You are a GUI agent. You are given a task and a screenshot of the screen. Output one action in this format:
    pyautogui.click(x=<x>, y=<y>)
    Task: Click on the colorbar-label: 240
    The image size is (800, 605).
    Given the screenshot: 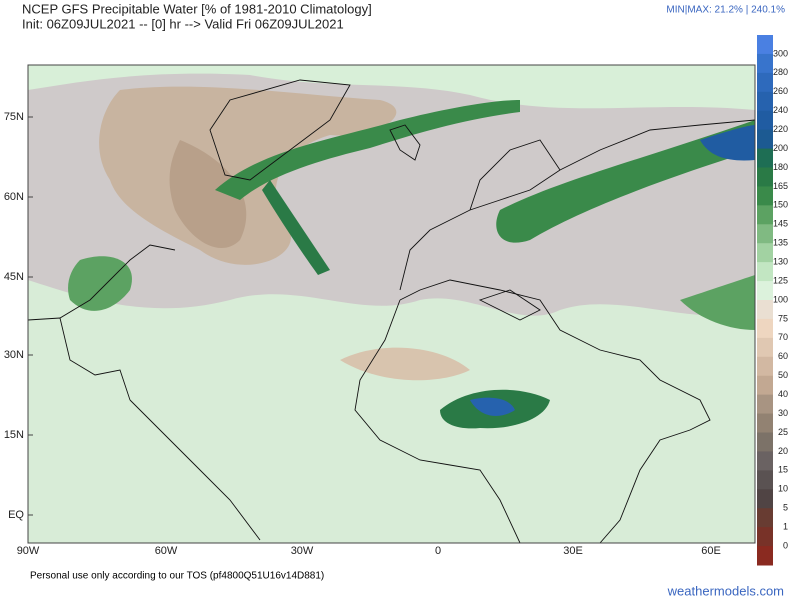 What is the action you would take?
    pyautogui.click(x=780, y=110)
    